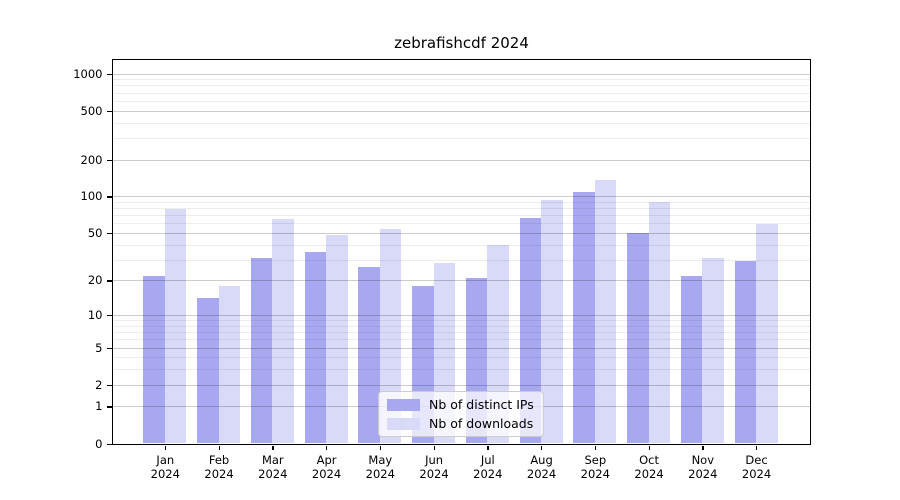 This screenshot has height=500, width=900. What do you see at coordinates (219, 474) in the screenshot?
I see `x-tick-year-feb: 2024` at bounding box center [219, 474].